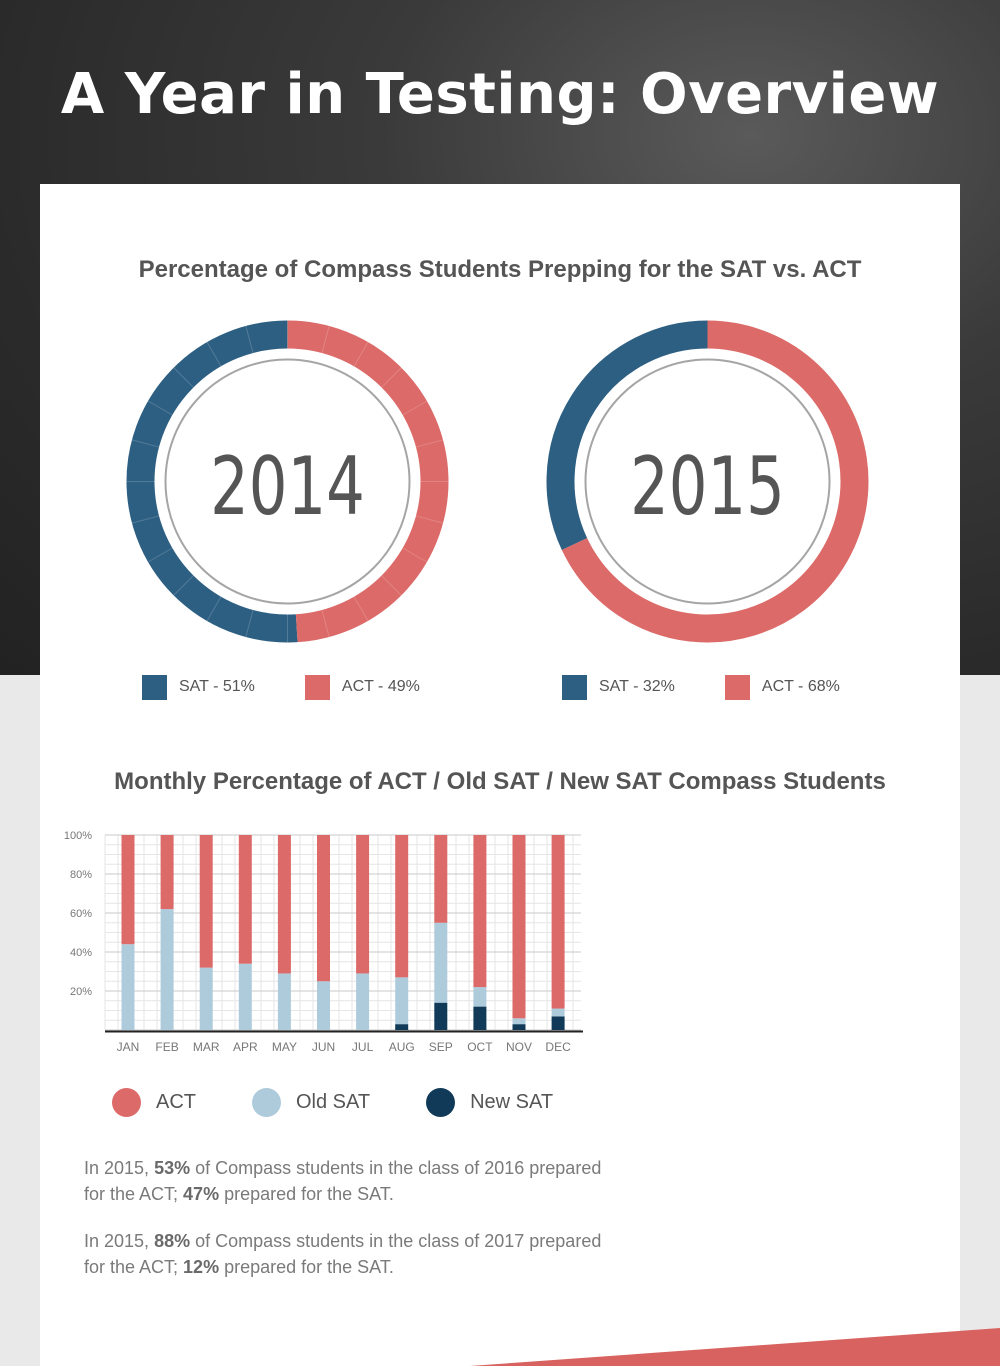 The height and width of the screenshot is (1366, 1000). I want to click on legend-label: ACT - 49%, so click(380, 686).